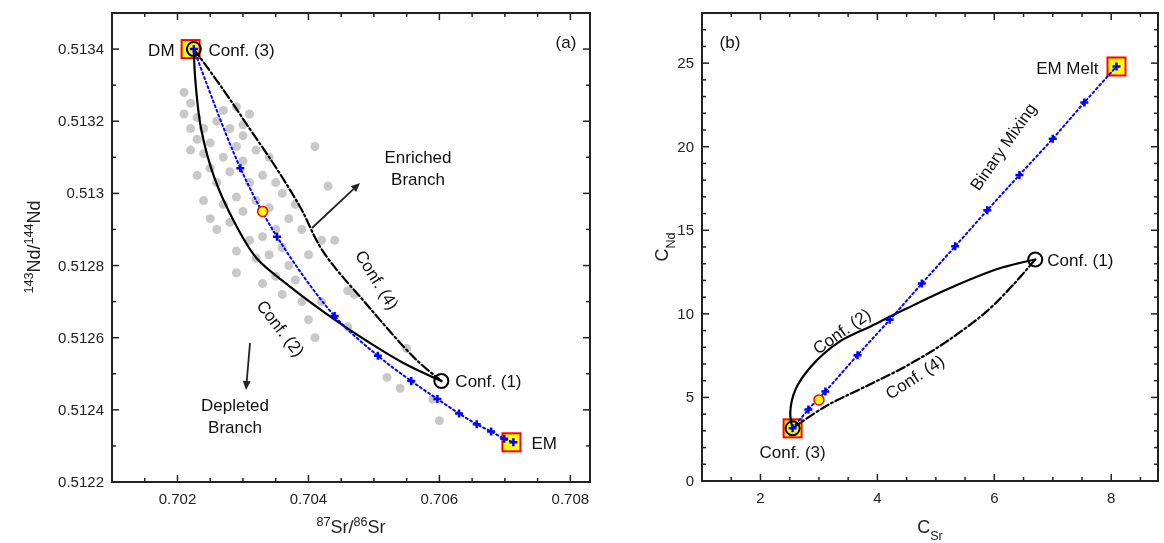 The height and width of the screenshot is (543, 1164). Describe the element at coordinates (81, 49) in the screenshot. I see `y-tick-label: 0.5134` at that location.